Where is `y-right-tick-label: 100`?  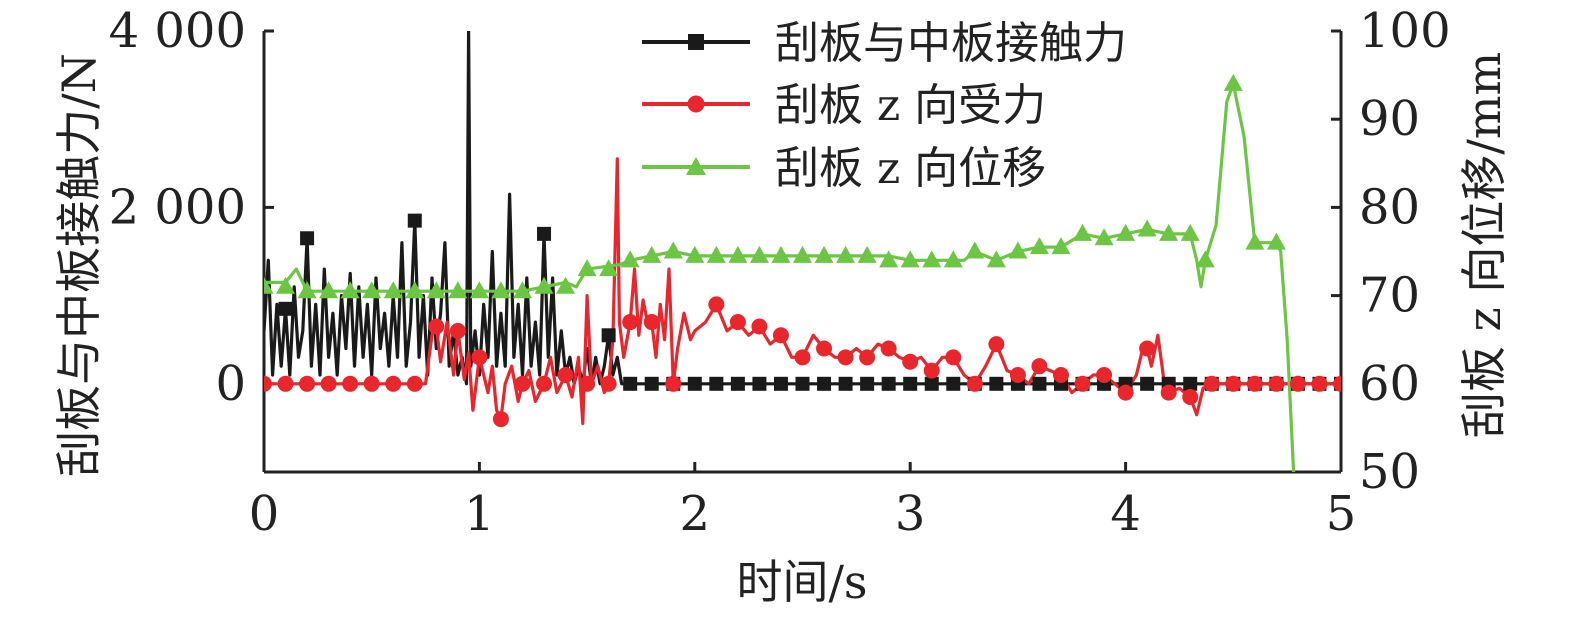
y-right-tick-label: 100 is located at coordinates (1405, 31).